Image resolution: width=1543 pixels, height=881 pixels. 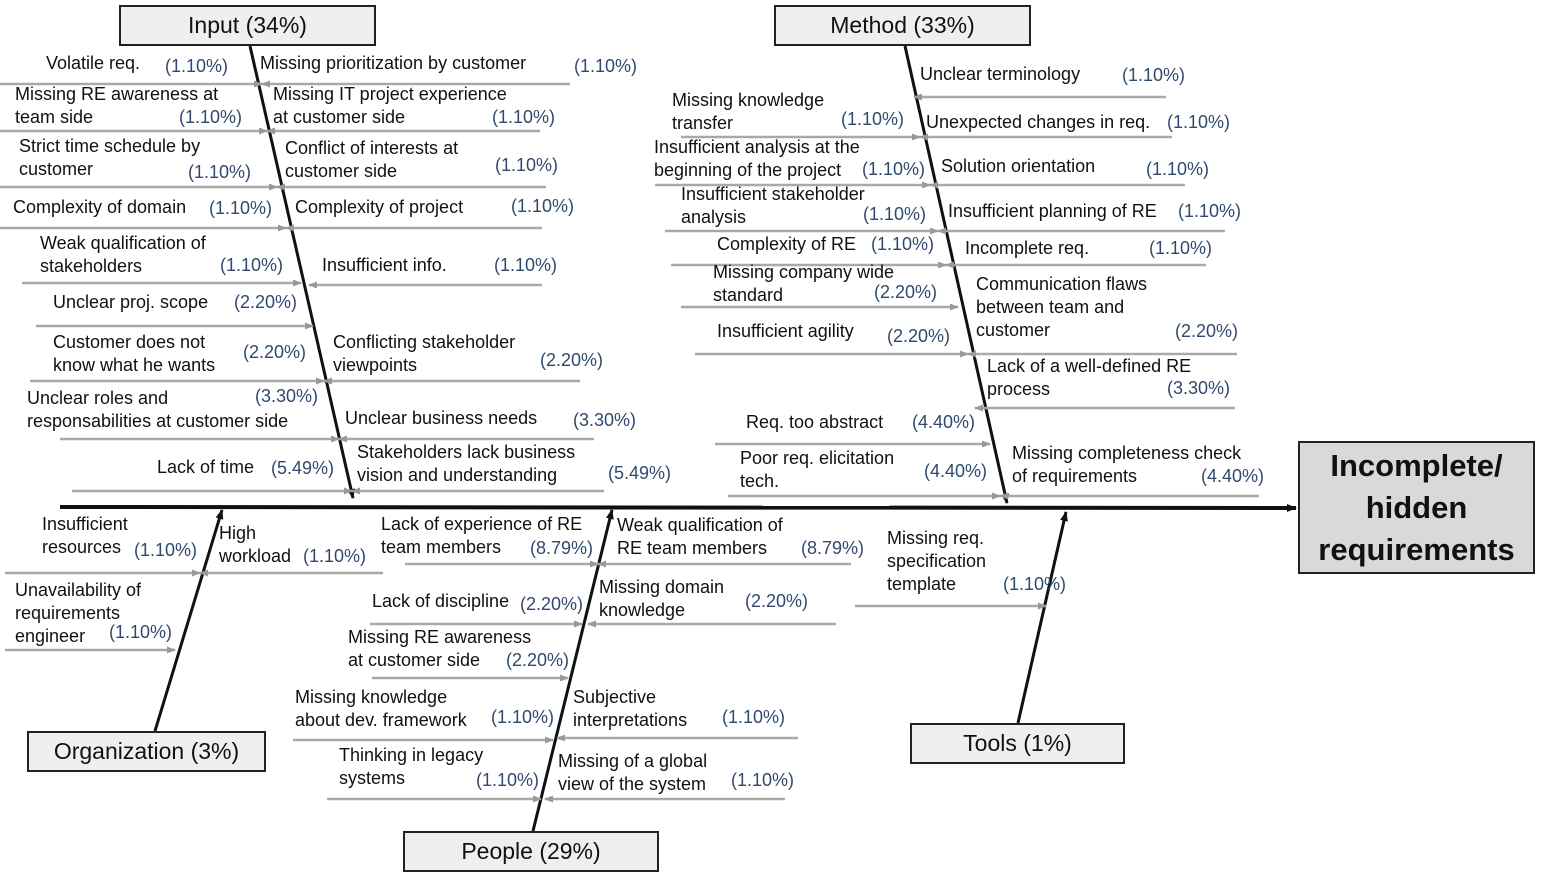 What do you see at coordinates (1042, 617) in the screenshot?
I see `bone-tools` at bounding box center [1042, 617].